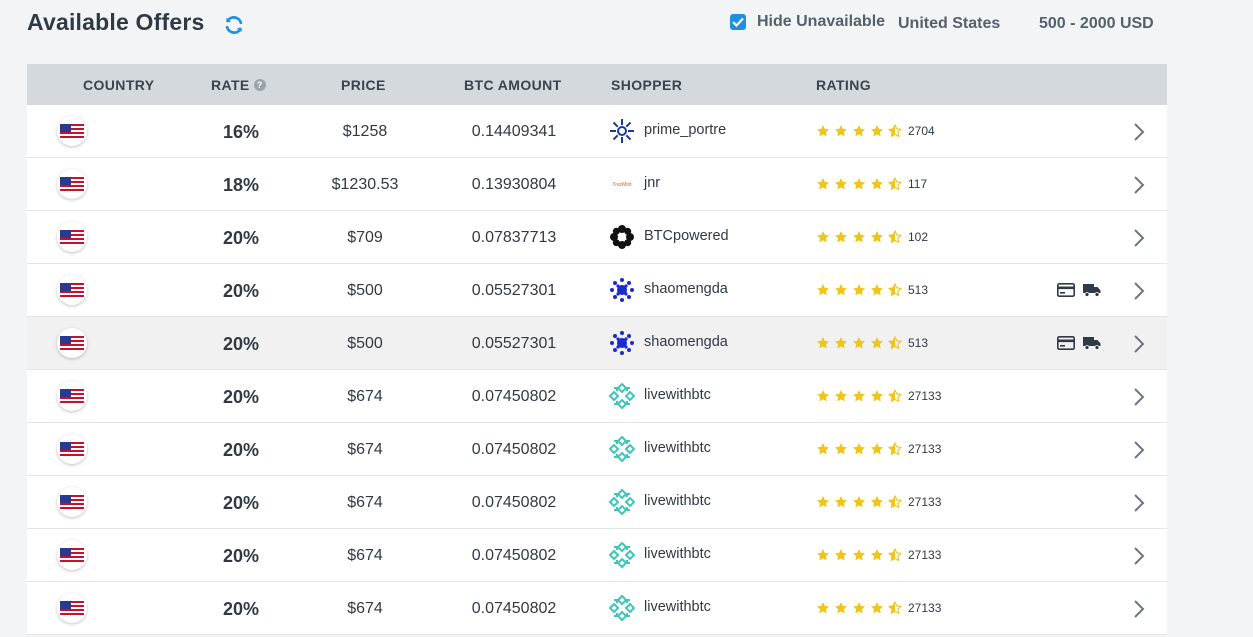 The width and height of the screenshot is (1253, 637). I want to click on offer-rate: 18%, so click(241, 185).